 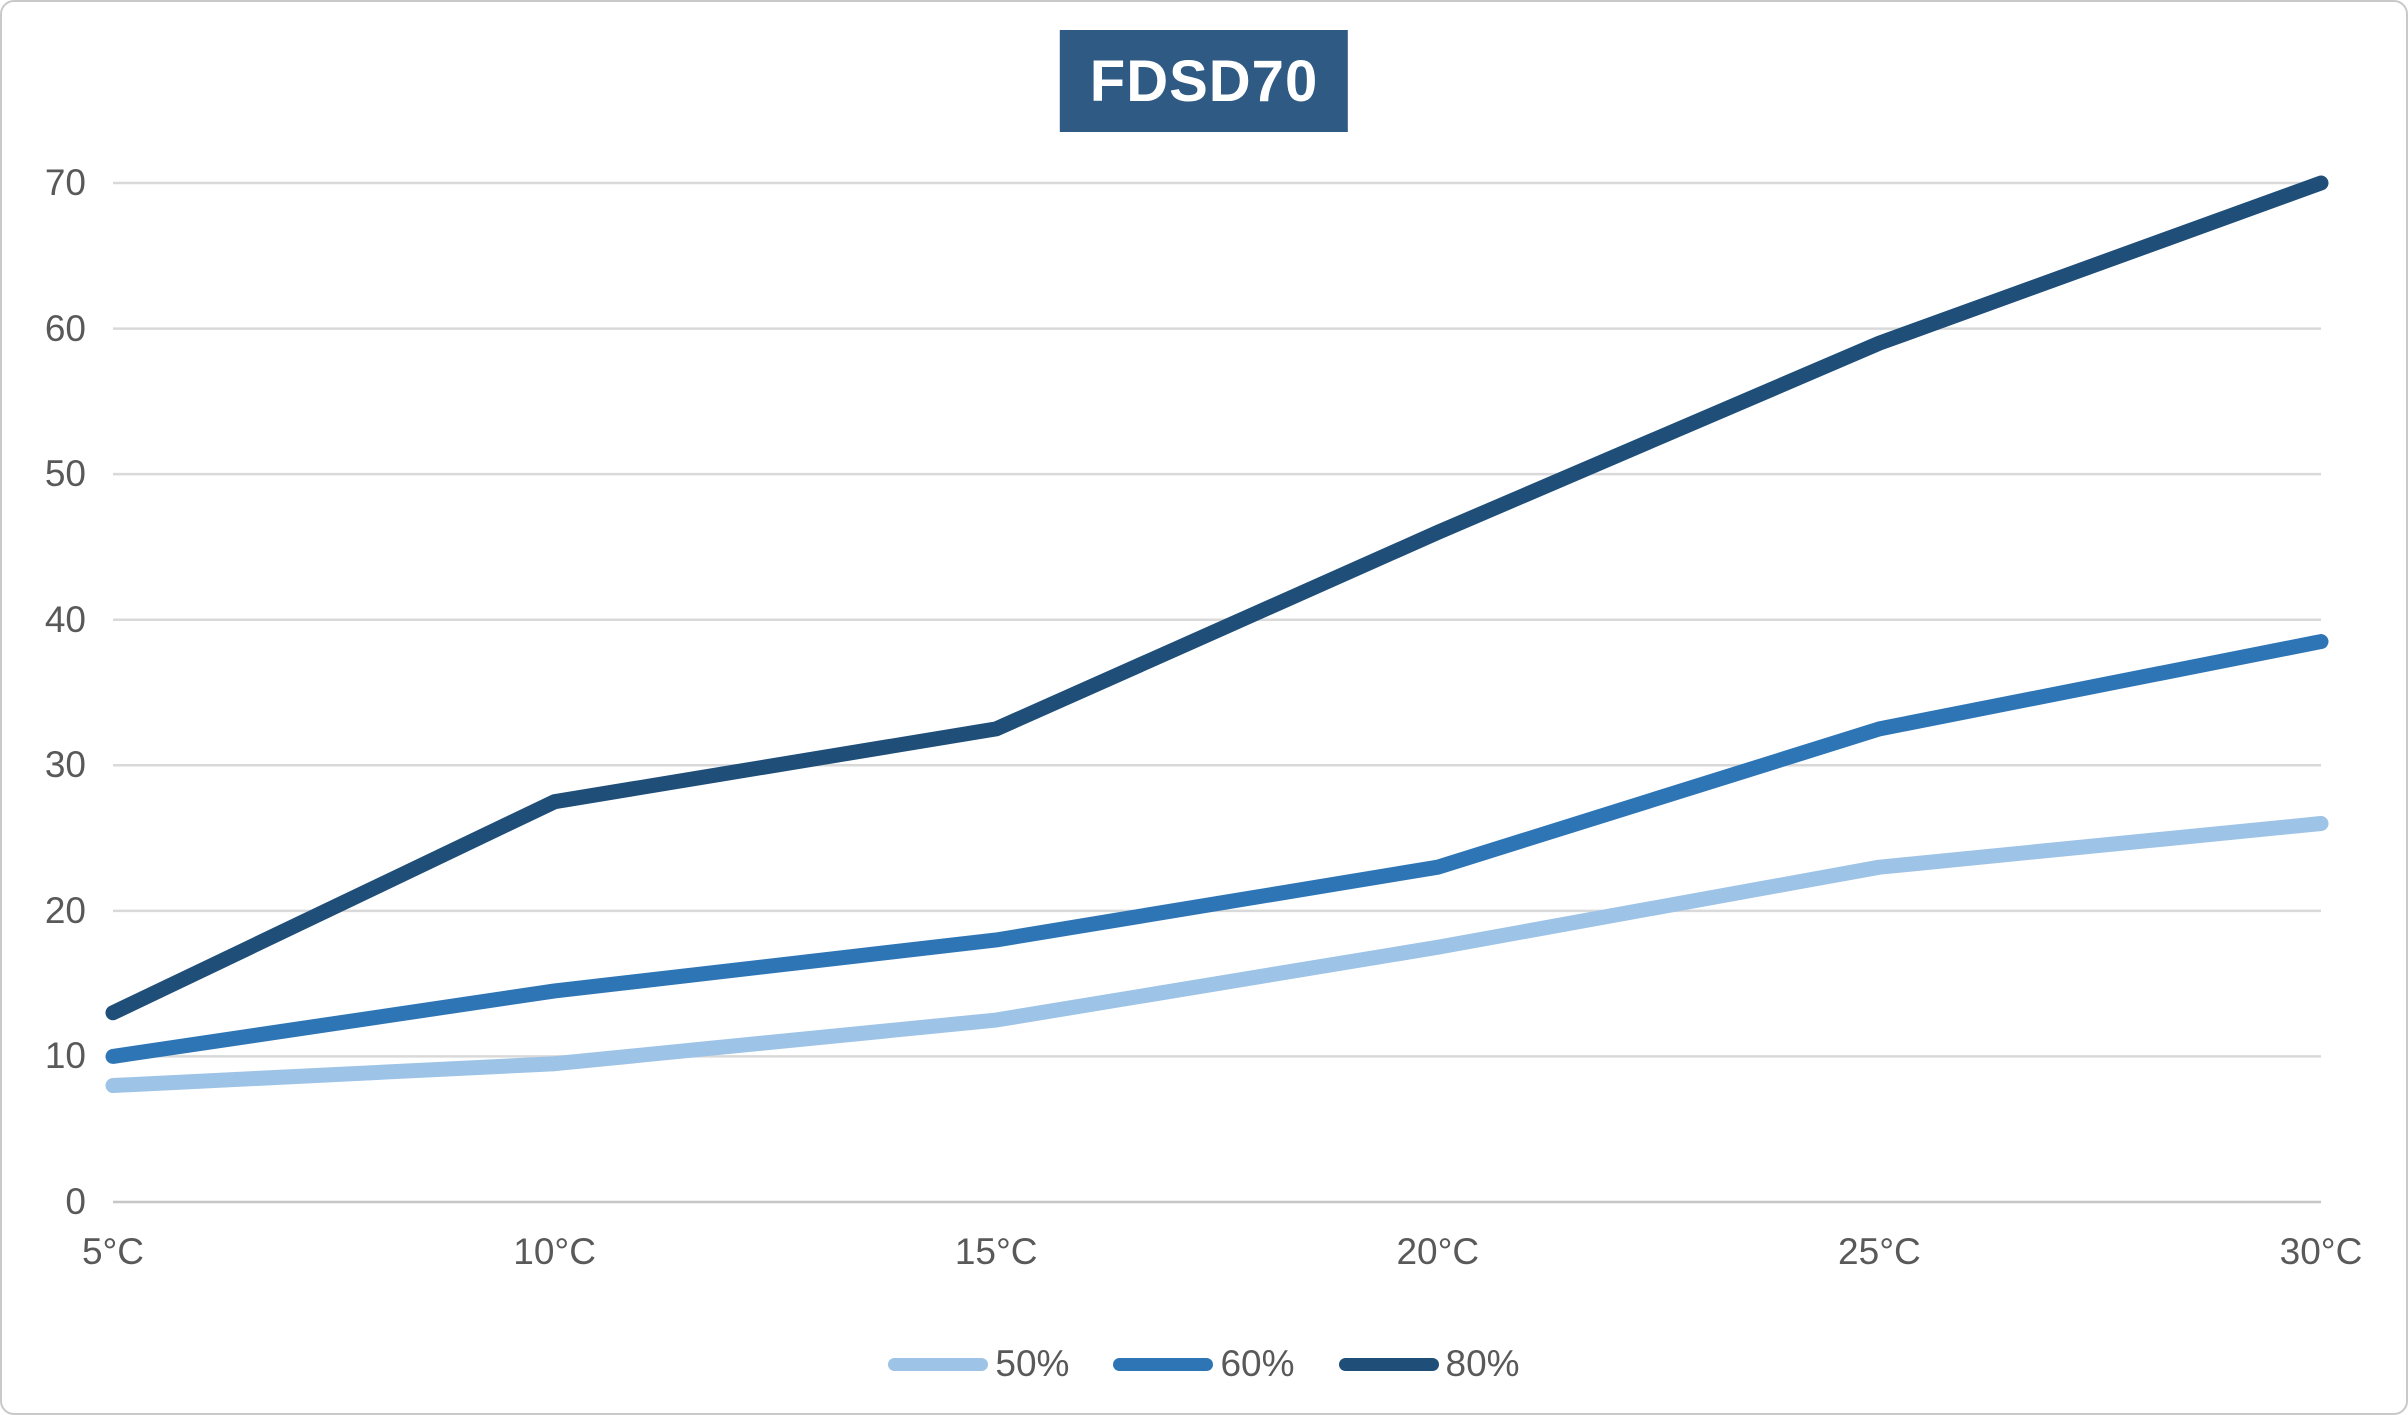 I want to click on legend-swatch-80%, so click(x=1388, y=1364).